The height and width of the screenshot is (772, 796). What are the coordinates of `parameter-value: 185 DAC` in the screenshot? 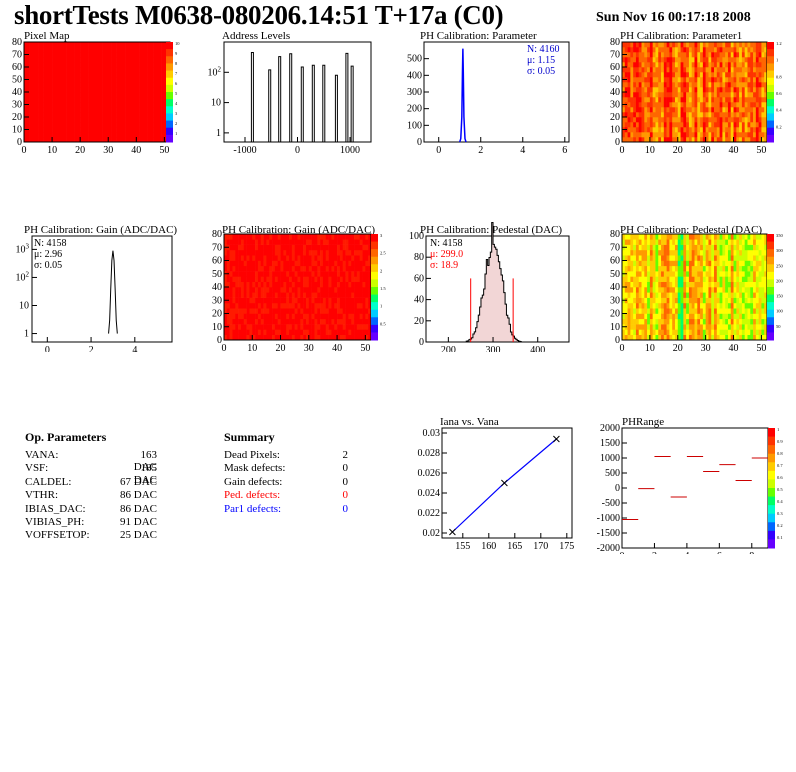 It's located at (145, 474).